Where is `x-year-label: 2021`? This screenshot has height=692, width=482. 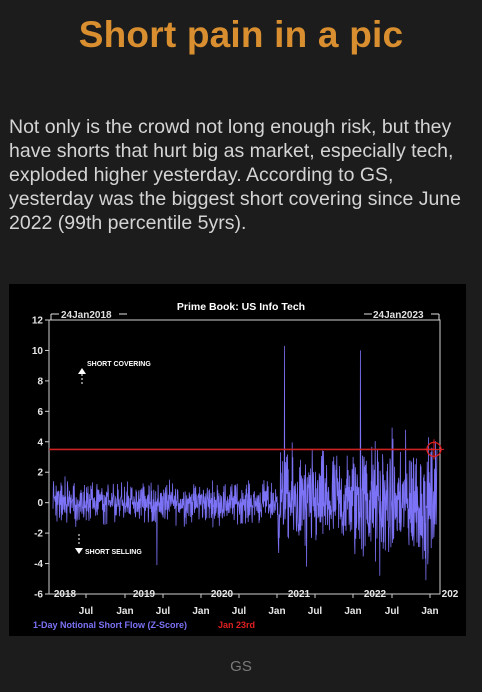 x-year-label: 2021 is located at coordinates (299, 594).